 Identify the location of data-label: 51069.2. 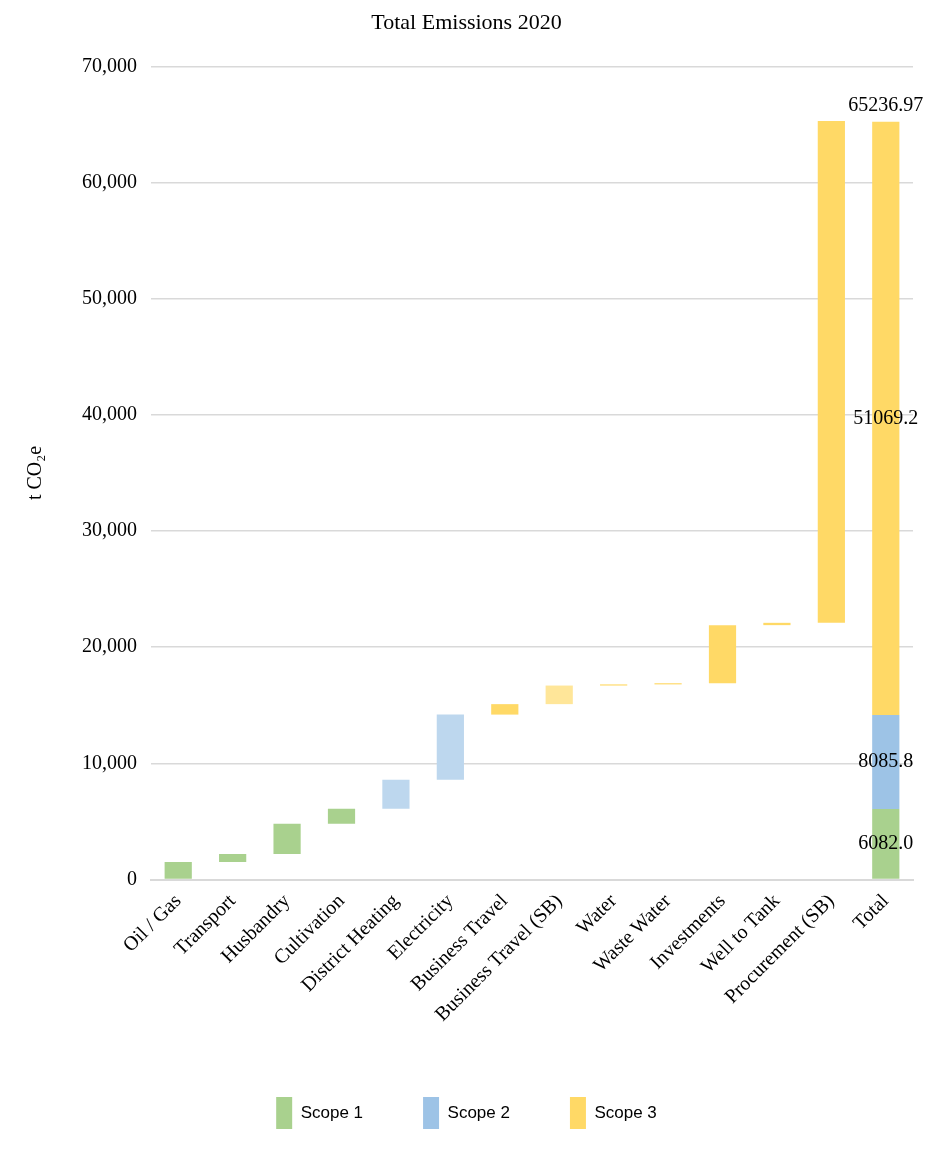
(886, 416).